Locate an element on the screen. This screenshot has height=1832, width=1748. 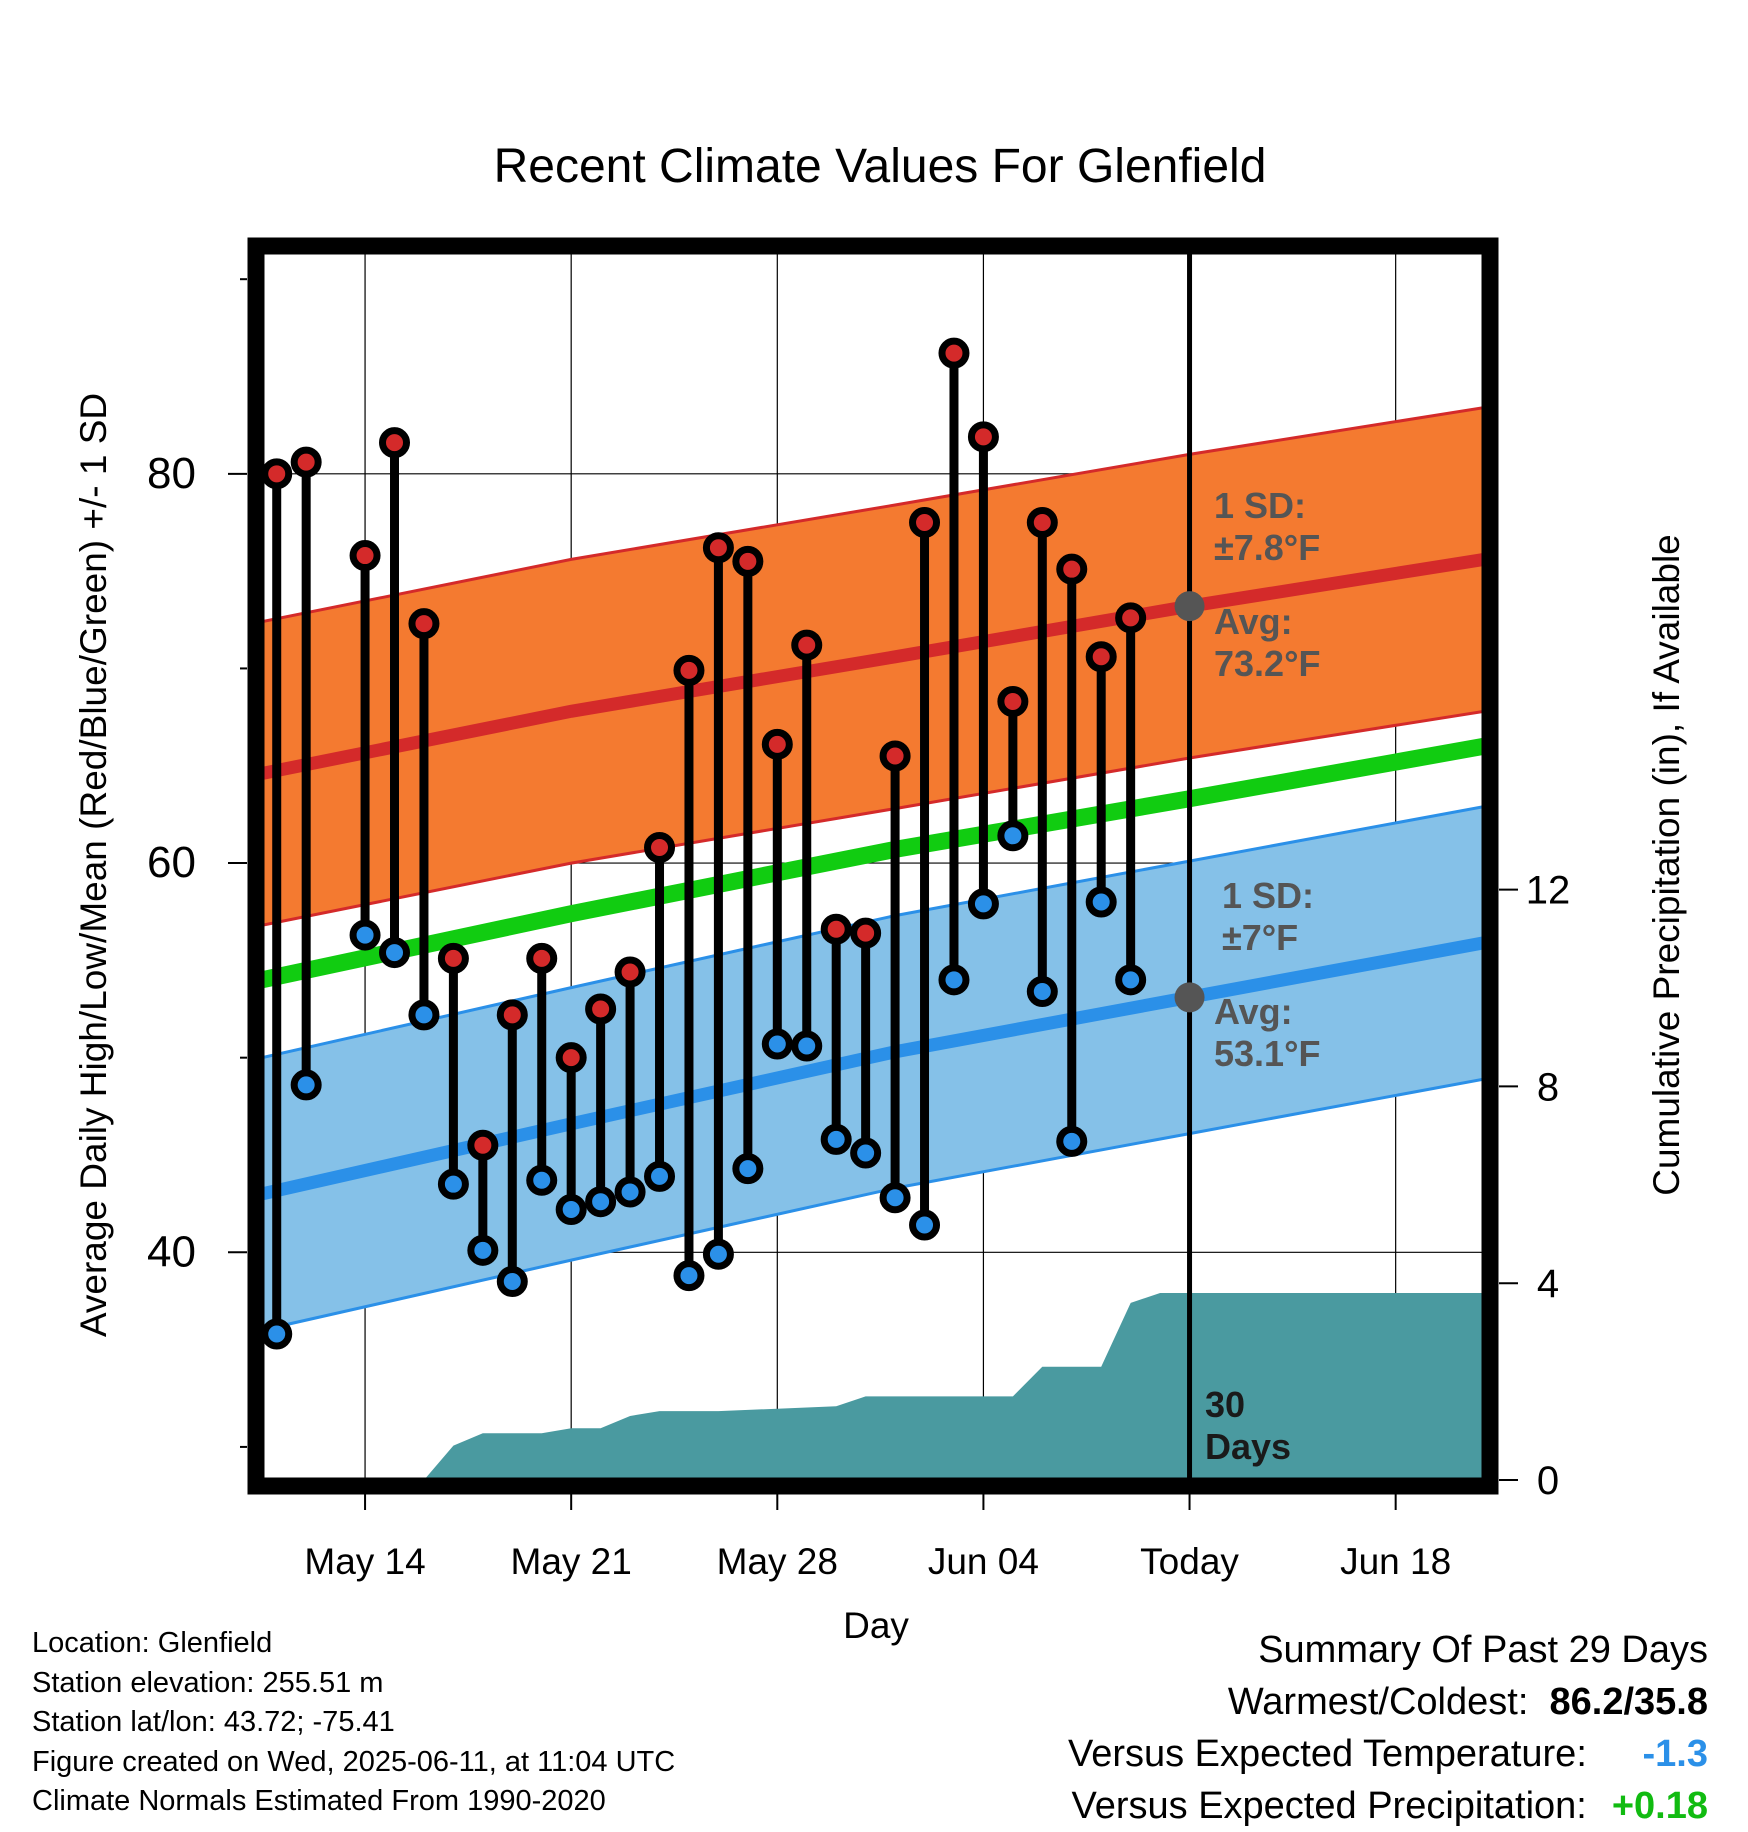
x-tick-label-5: Jun 18 is located at coordinates (1395, 1561).